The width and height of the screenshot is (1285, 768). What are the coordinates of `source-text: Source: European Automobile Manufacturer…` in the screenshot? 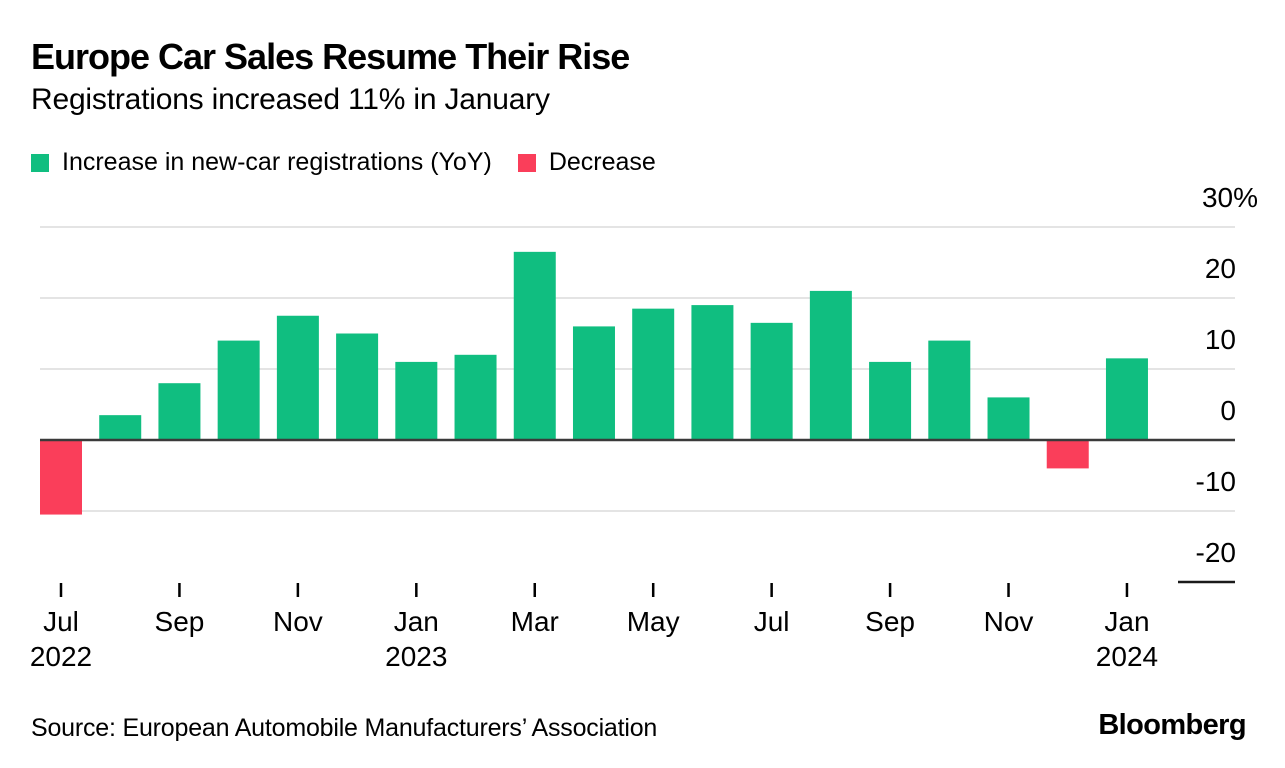 It's located at (344, 728).